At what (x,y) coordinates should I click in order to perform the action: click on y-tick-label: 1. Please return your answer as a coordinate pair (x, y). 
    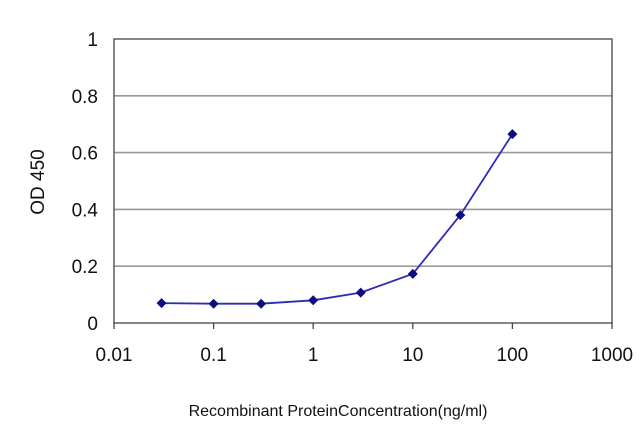
    Looking at the image, I should click on (92, 40).